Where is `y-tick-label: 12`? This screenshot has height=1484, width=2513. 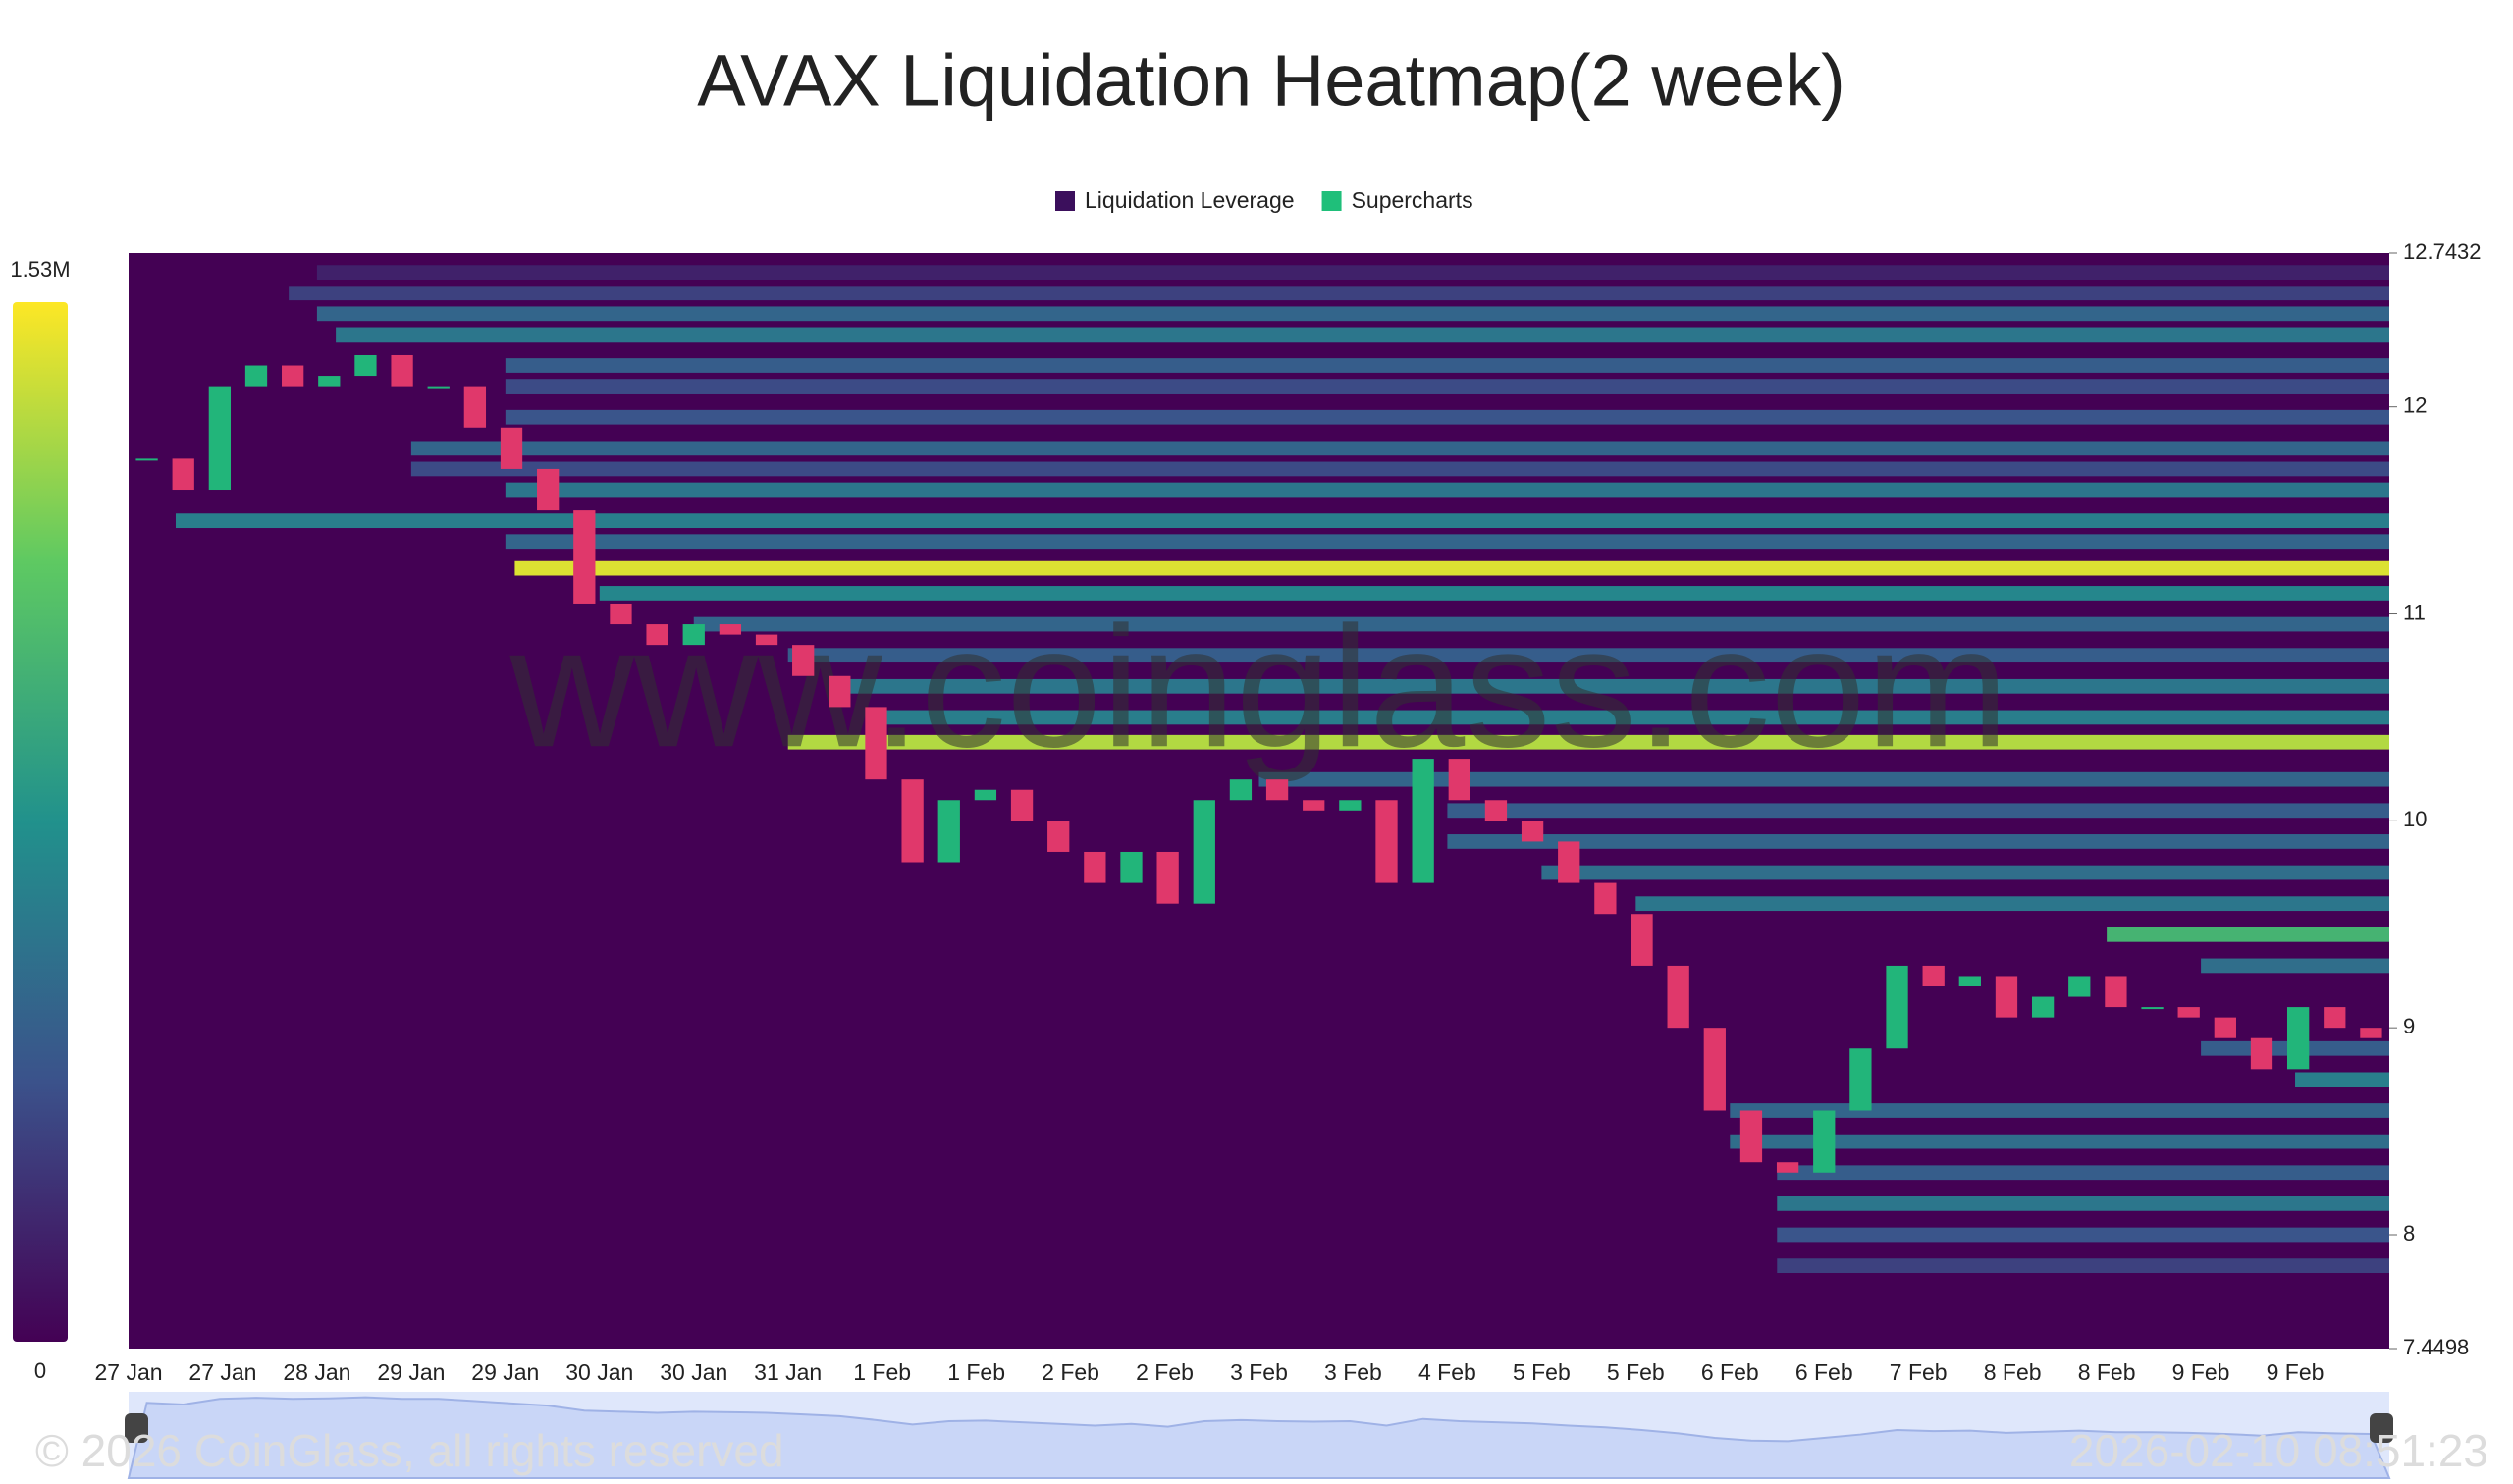 y-tick-label: 12 is located at coordinates (2415, 406).